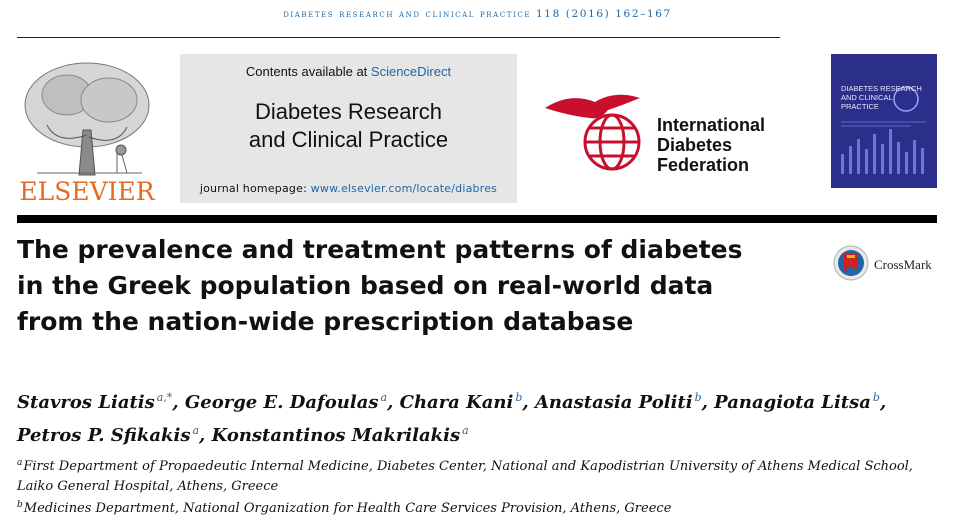 The height and width of the screenshot is (522, 955). Describe the element at coordinates (255, 188) in the screenshot. I see `homepage-prefix: journal homepage:` at that location.